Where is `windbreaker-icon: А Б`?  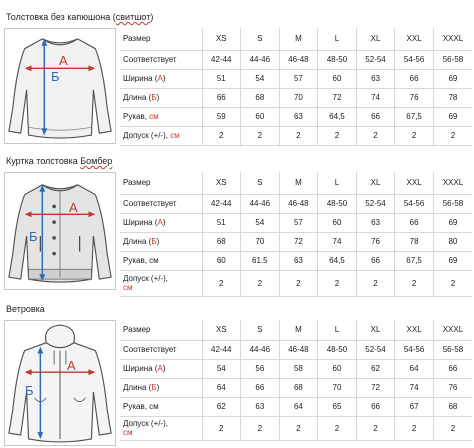 windbreaker-icon: А Б is located at coordinates (60, 383).